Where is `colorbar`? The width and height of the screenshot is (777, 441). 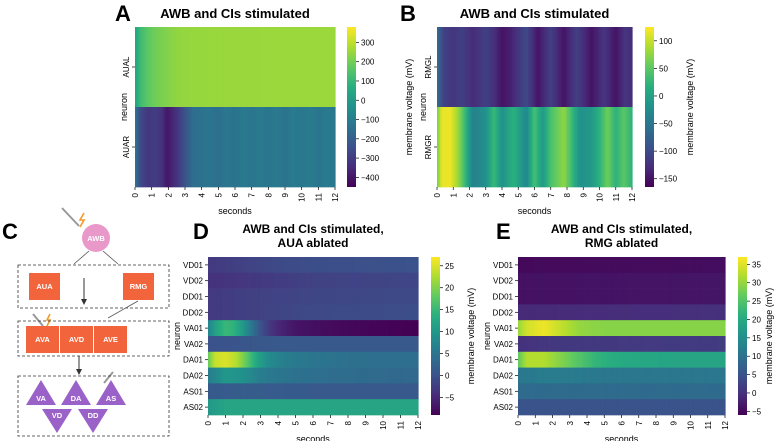
colorbar is located at coordinates (742, 336).